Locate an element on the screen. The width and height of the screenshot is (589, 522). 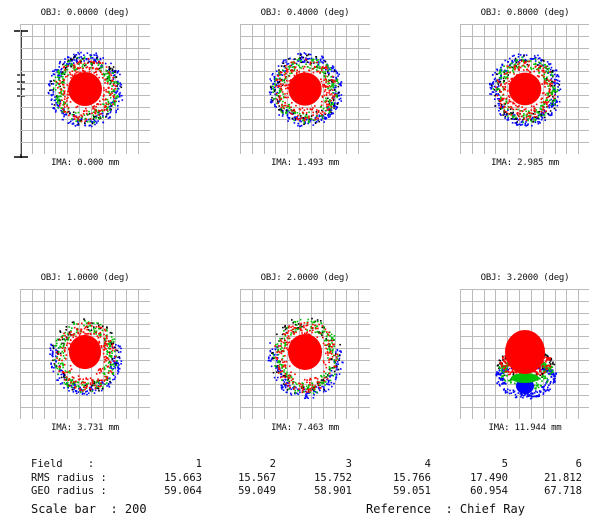
grid is located at coordinates (524, 89).